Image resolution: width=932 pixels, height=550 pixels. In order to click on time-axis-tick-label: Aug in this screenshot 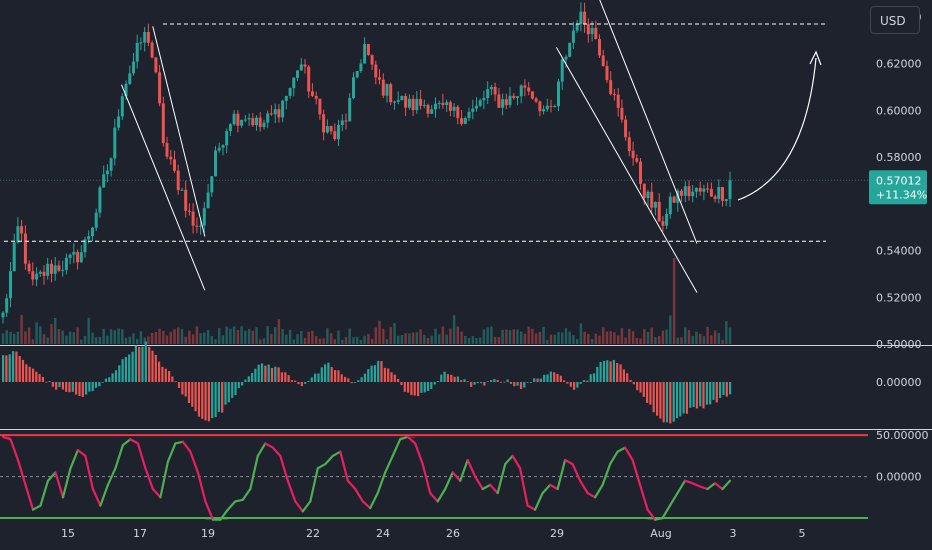, I will do `click(660, 533)`.